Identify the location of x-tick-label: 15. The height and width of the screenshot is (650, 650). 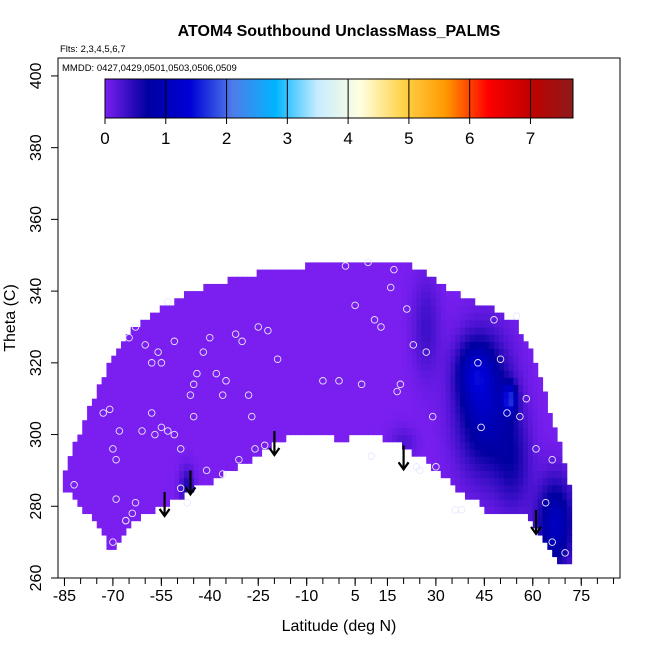
(388, 596).